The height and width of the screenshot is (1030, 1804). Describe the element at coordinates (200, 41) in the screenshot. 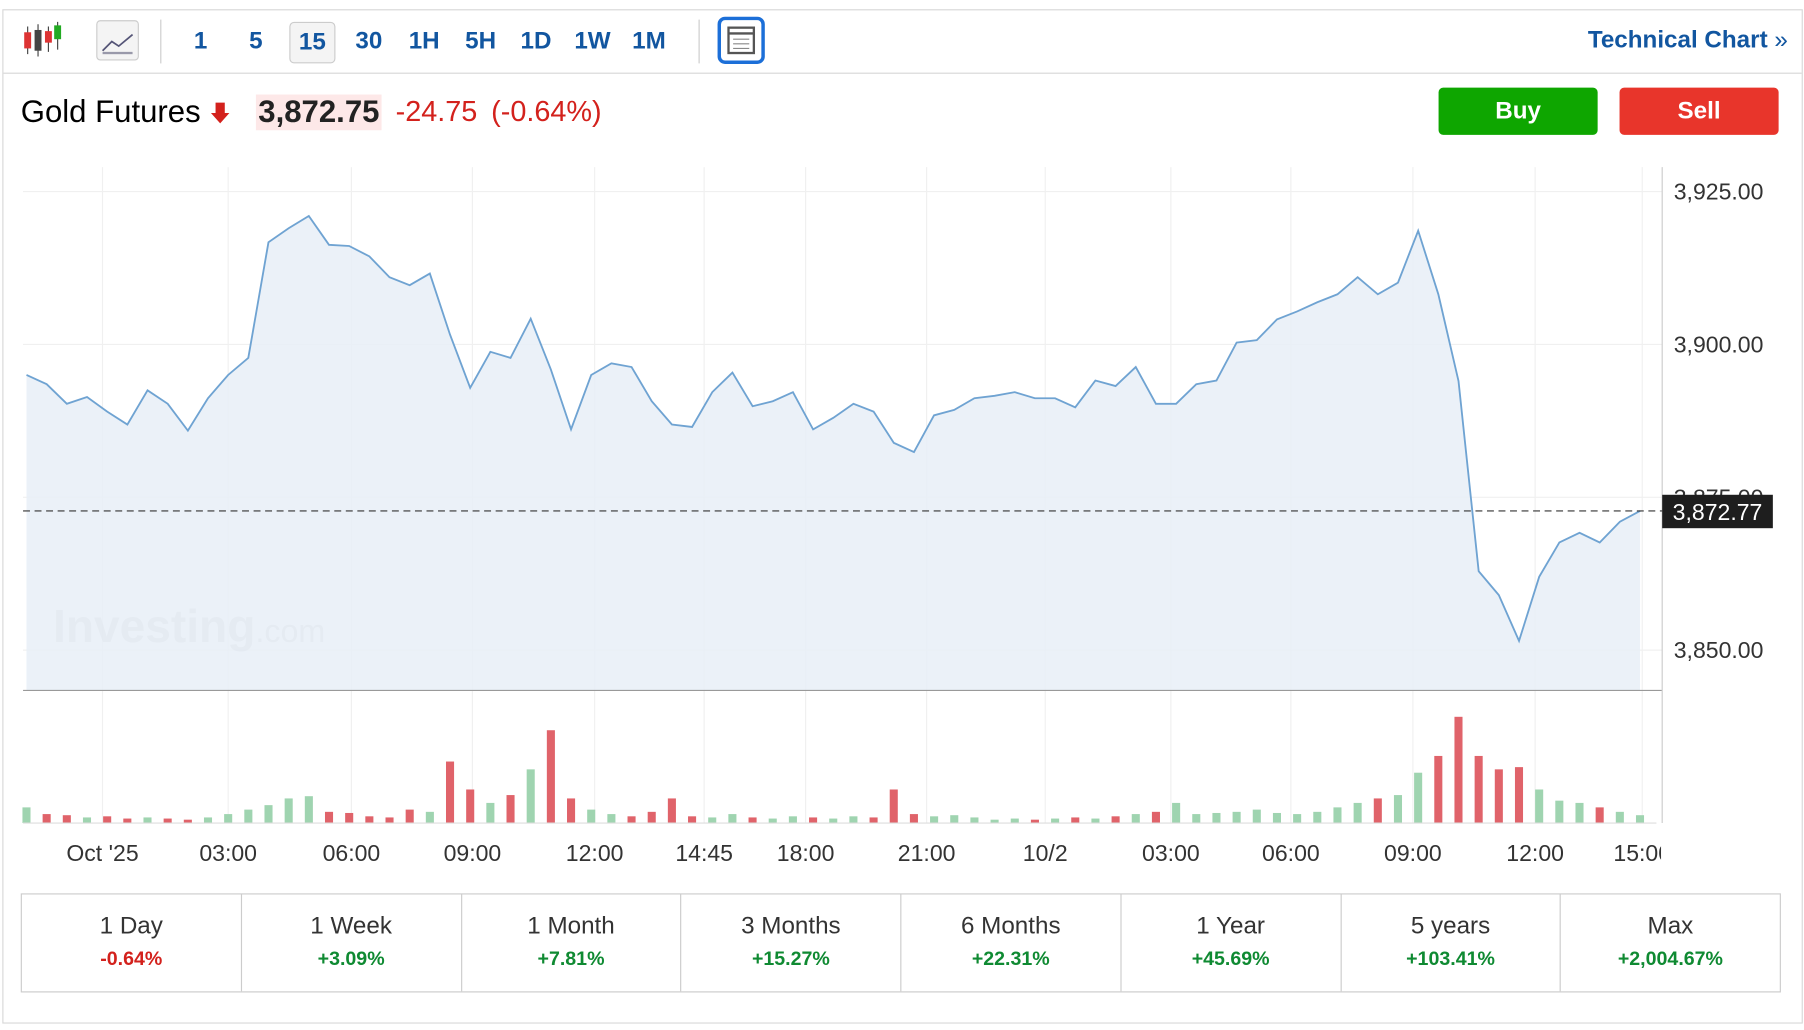

I see `interval-button: 1` at that location.